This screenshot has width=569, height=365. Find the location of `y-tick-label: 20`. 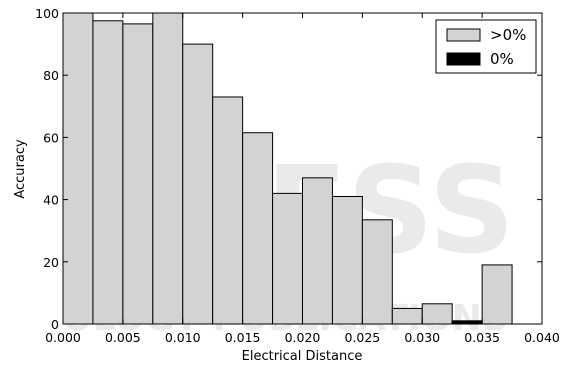

y-tick-label: 20 is located at coordinates (51, 262).